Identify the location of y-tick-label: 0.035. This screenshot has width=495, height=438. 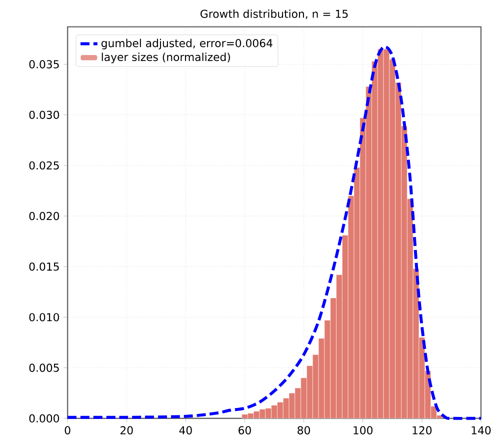
(44, 64).